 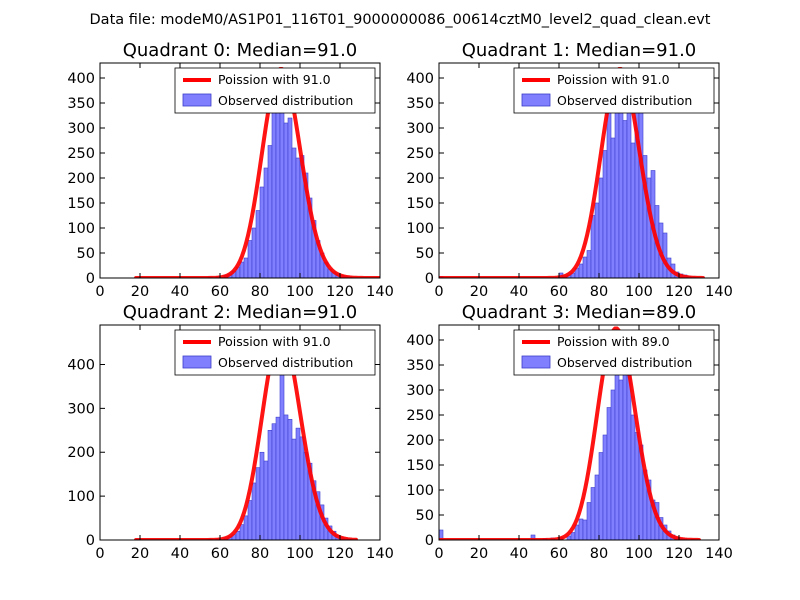 What do you see at coordinates (380, 292) in the screenshot?
I see `x-tick-label: 140` at bounding box center [380, 292].